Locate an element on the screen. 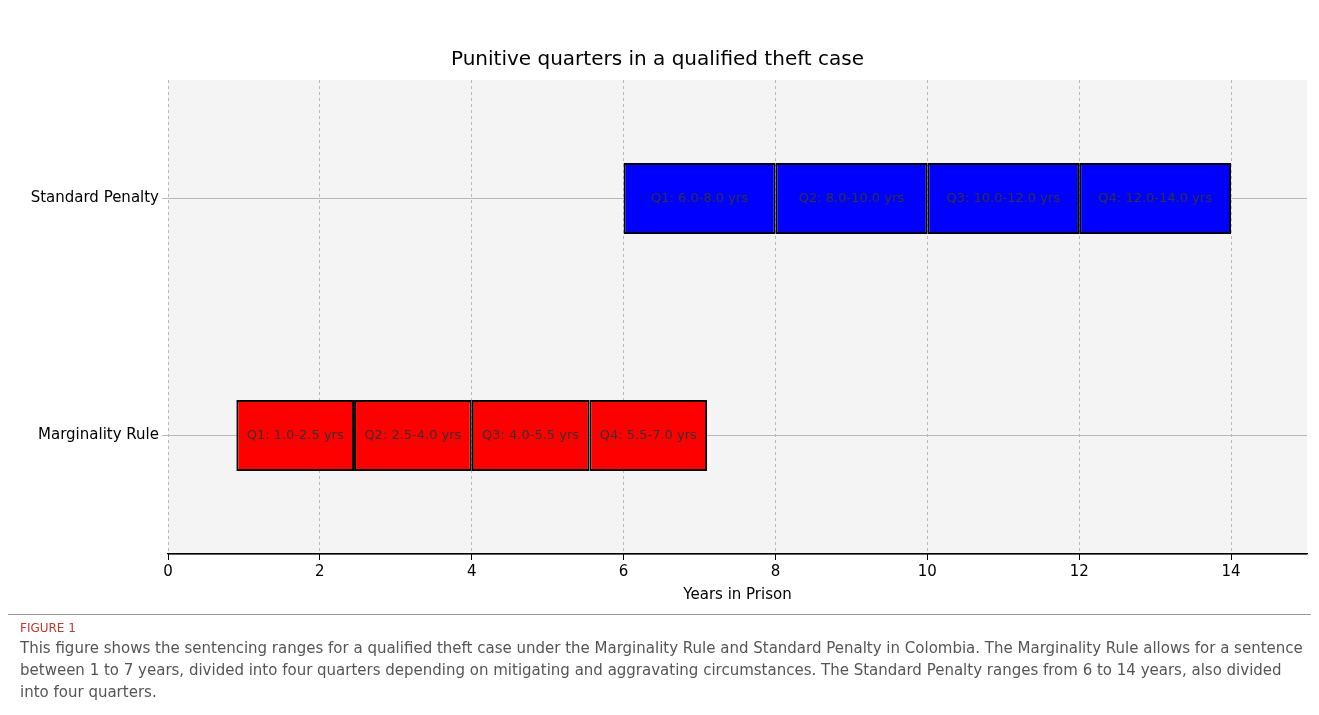  text: This figure shows the sentencing ranges for a qualified theft case under the Marginality Rule and Standard Penalty in Colombia. The Marginality Rule allows for a sentence between 1 to 7 years, divided into four quarters depending on mitigating and aggravating circumstances. The Standard Penalty ranges from 6 to 14 years, also divided into four quarters. is located at coordinates (662, 670).